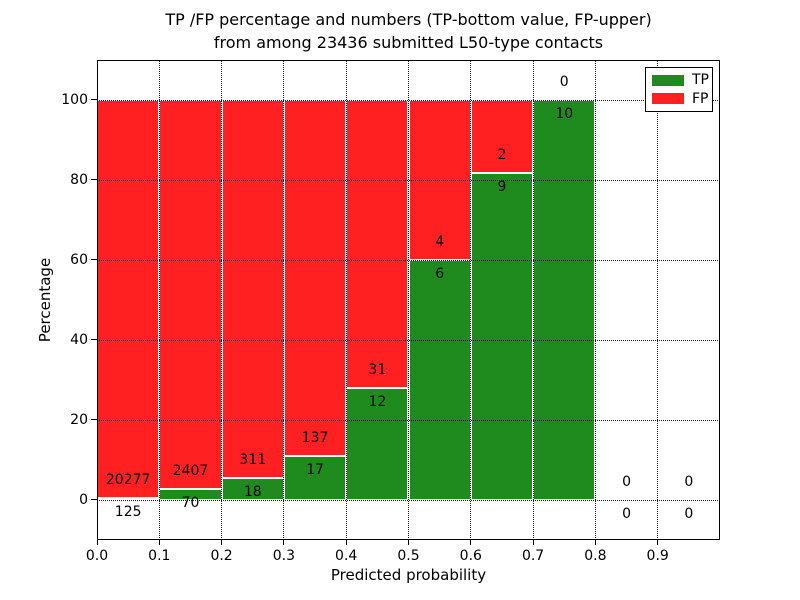 The height and width of the screenshot is (600, 800). What do you see at coordinates (128, 511) in the screenshot?
I see `tp-count-label: 125` at bounding box center [128, 511].